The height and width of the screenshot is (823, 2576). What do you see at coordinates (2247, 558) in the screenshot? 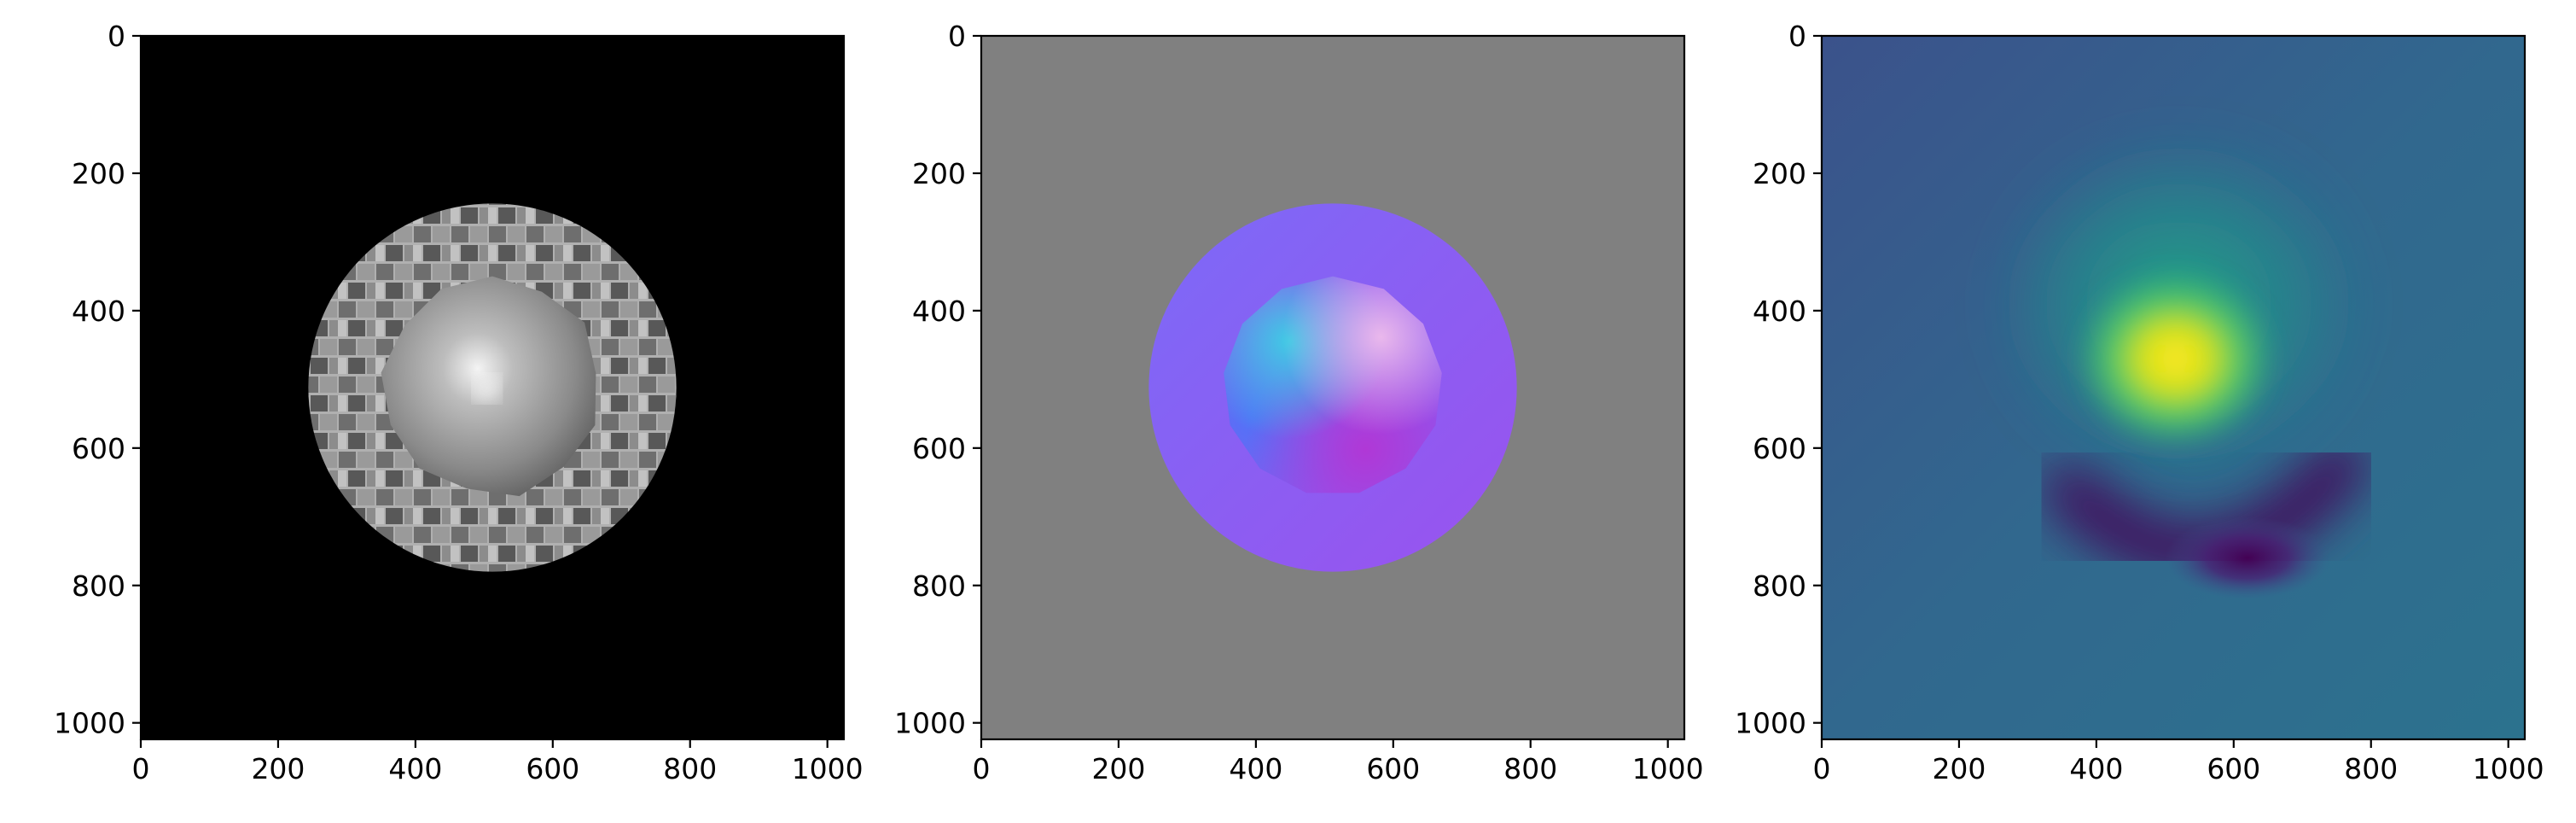
I see `trough-core` at bounding box center [2247, 558].